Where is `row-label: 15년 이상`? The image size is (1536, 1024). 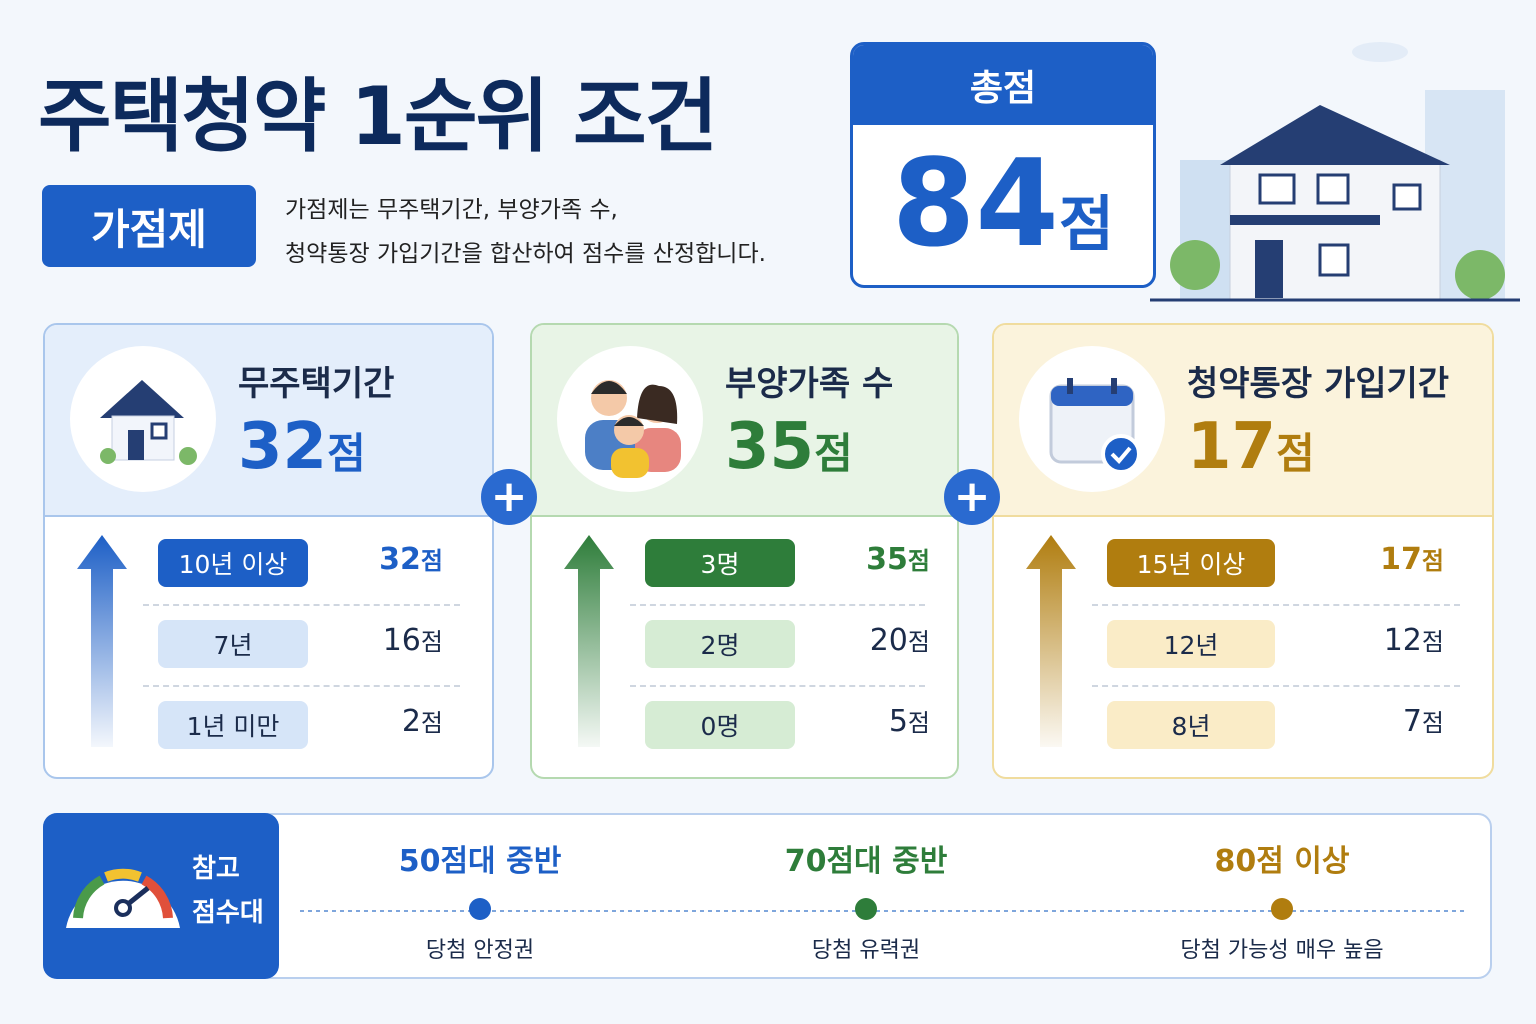 row-label: 15년 이상 is located at coordinates (1191, 563).